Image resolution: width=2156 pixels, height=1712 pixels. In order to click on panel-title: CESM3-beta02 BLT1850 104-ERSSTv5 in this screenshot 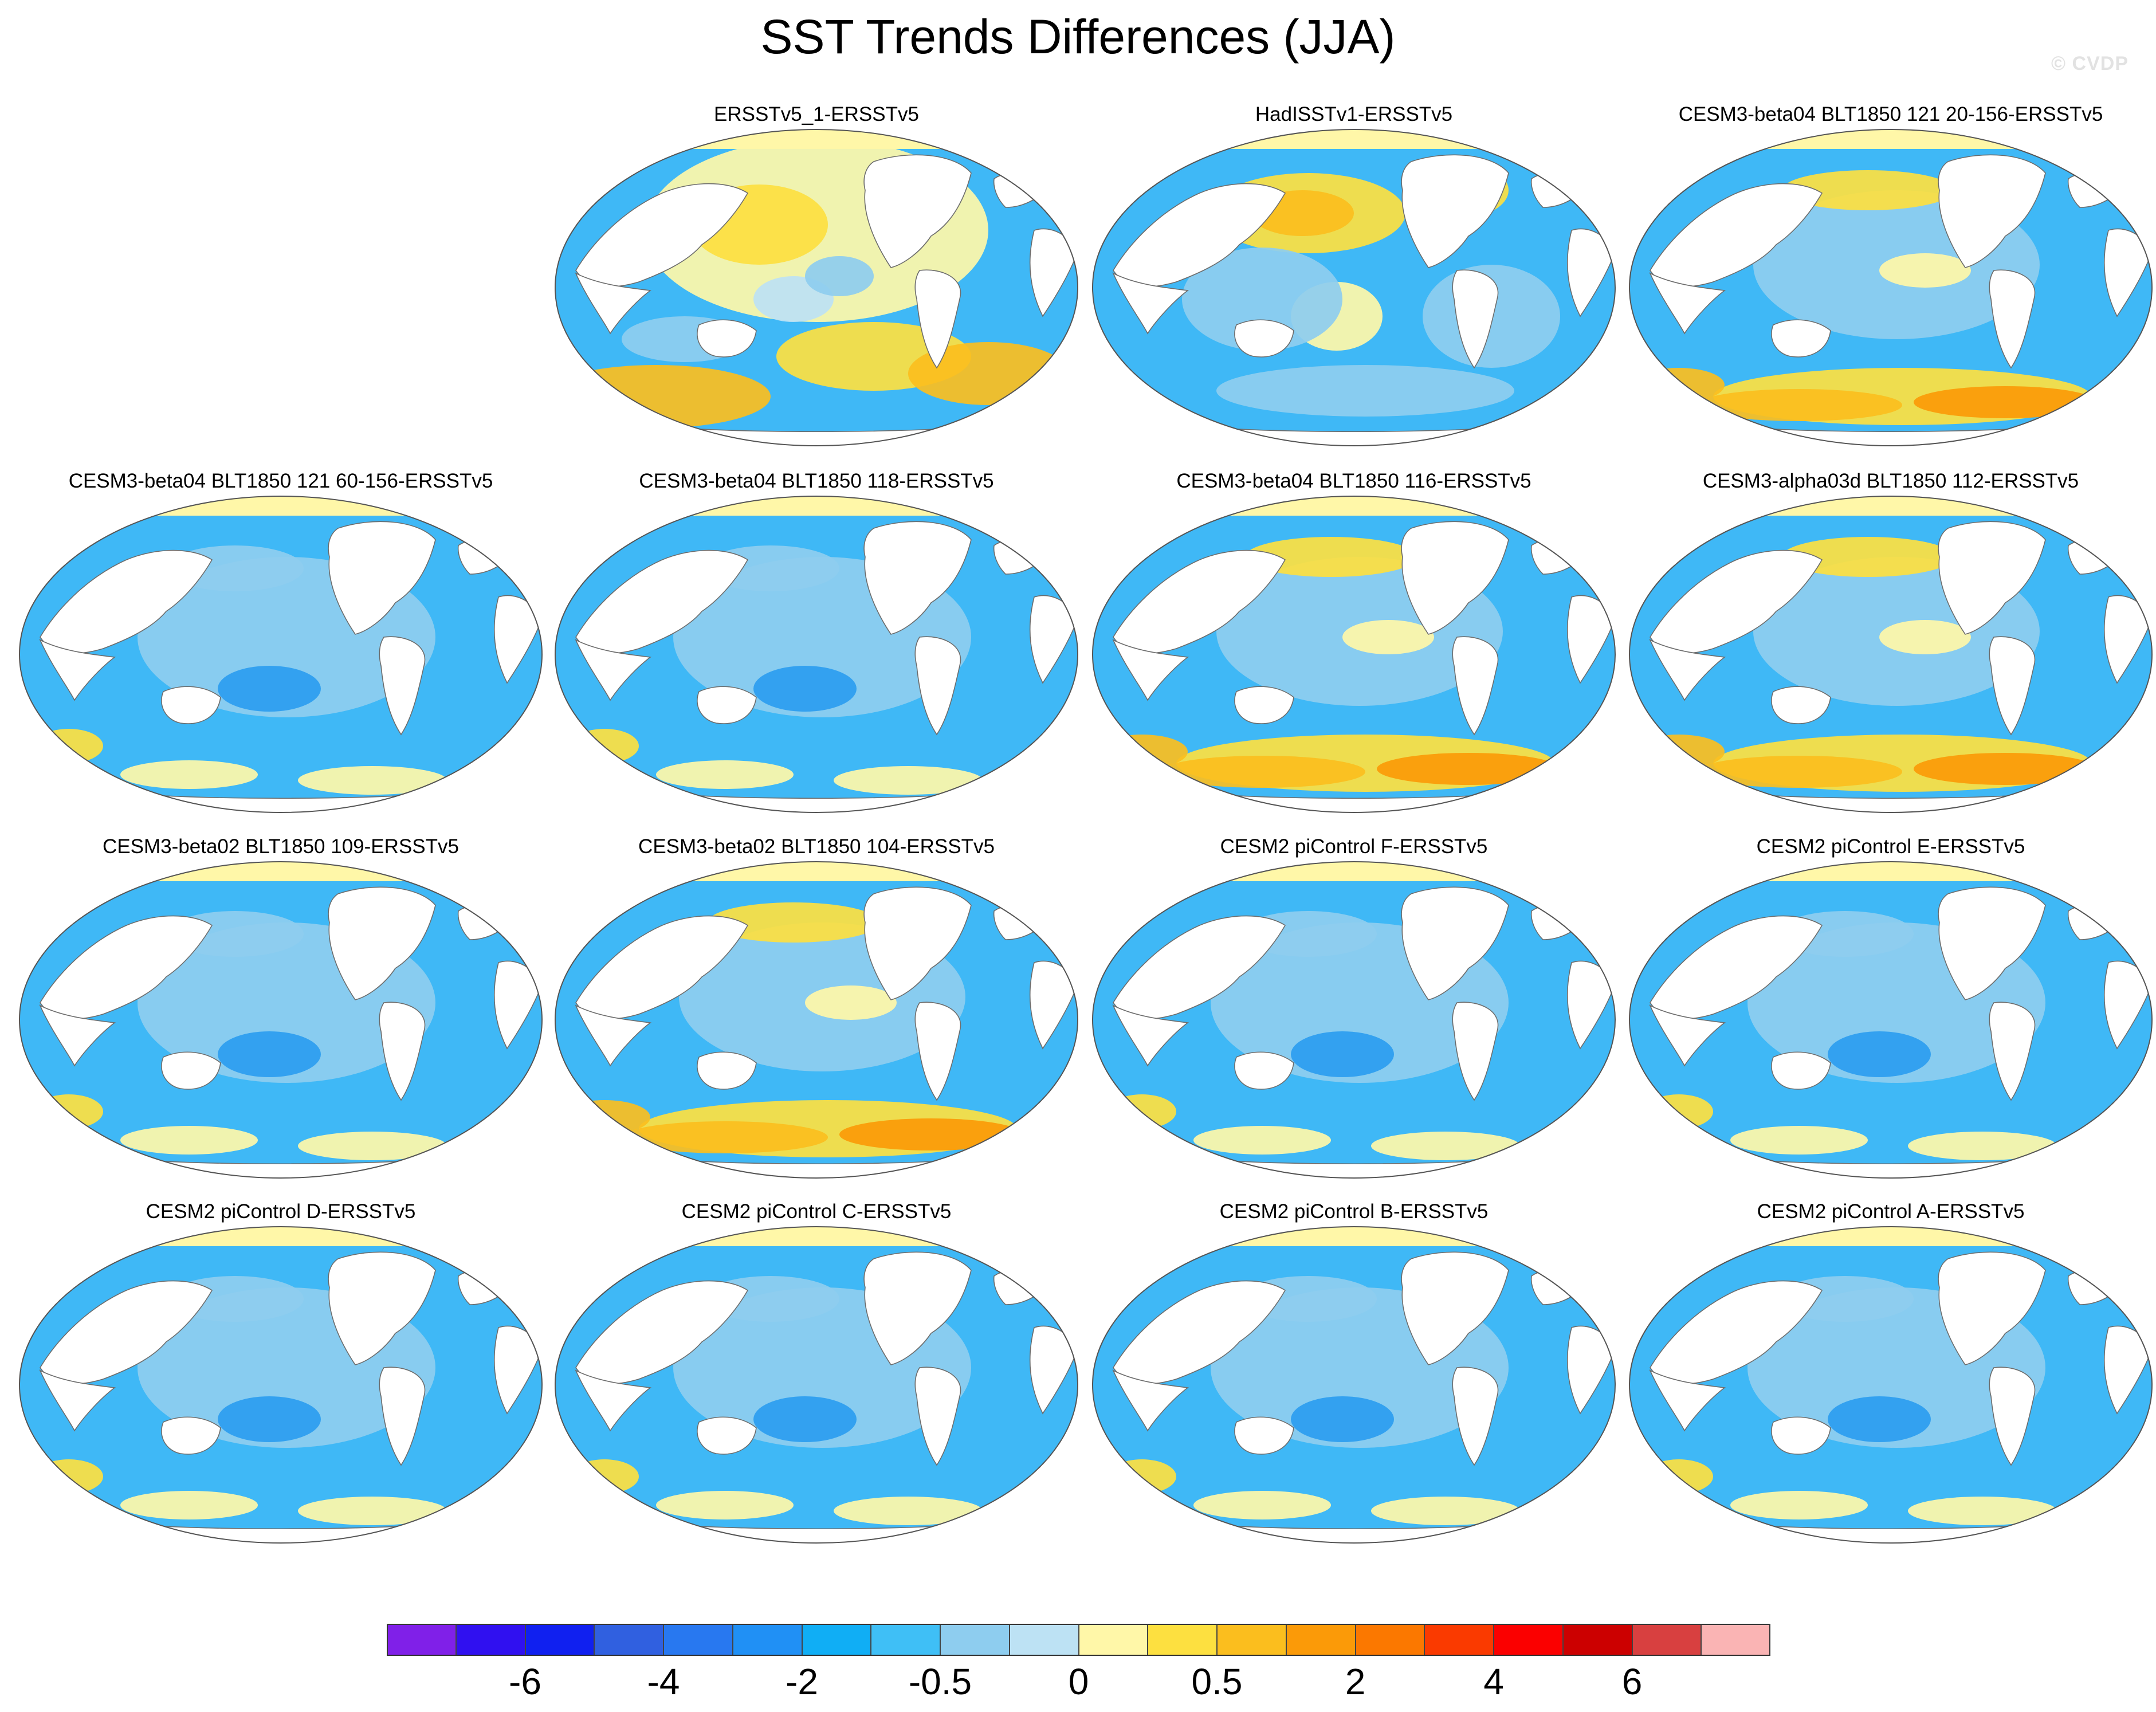, I will do `click(816, 846)`.